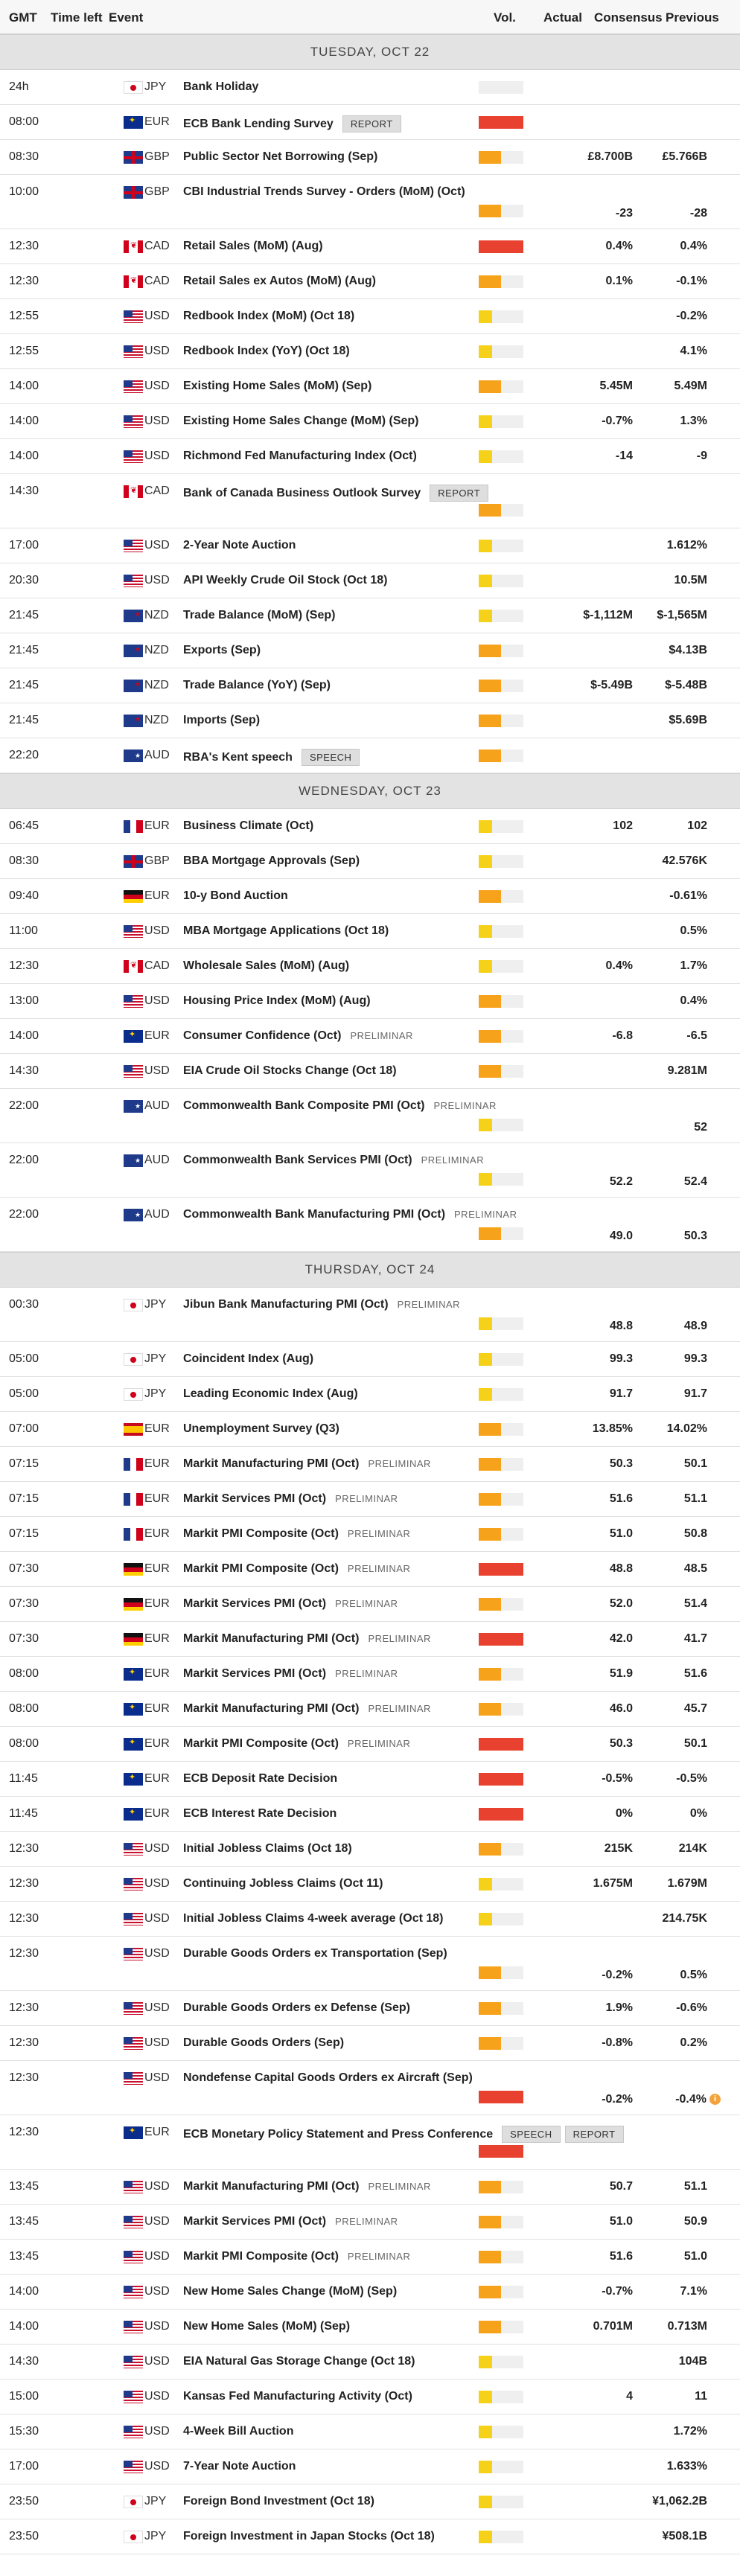  Describe the element at coordinates (370, 1815) in the screenshot. I see `event-row: 11:45 EUR ECB Interest Rate Decision 0% 0%` at that location.